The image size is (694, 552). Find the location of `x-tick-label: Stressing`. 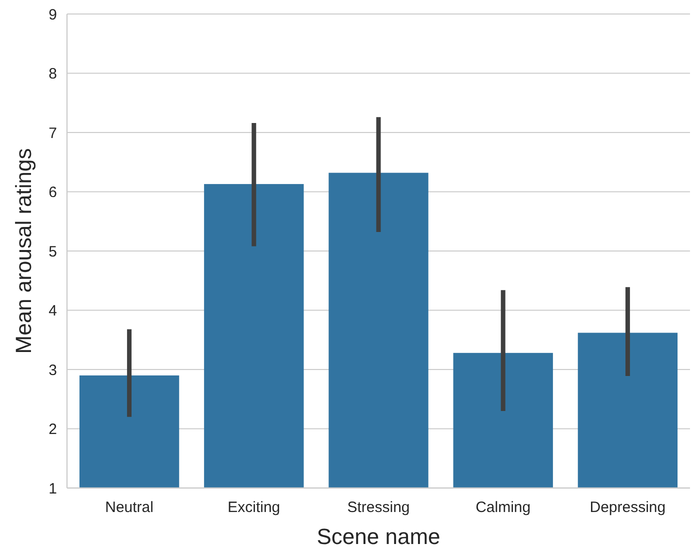

x-tick-label: Stressing is located at coordinates (378, 507).